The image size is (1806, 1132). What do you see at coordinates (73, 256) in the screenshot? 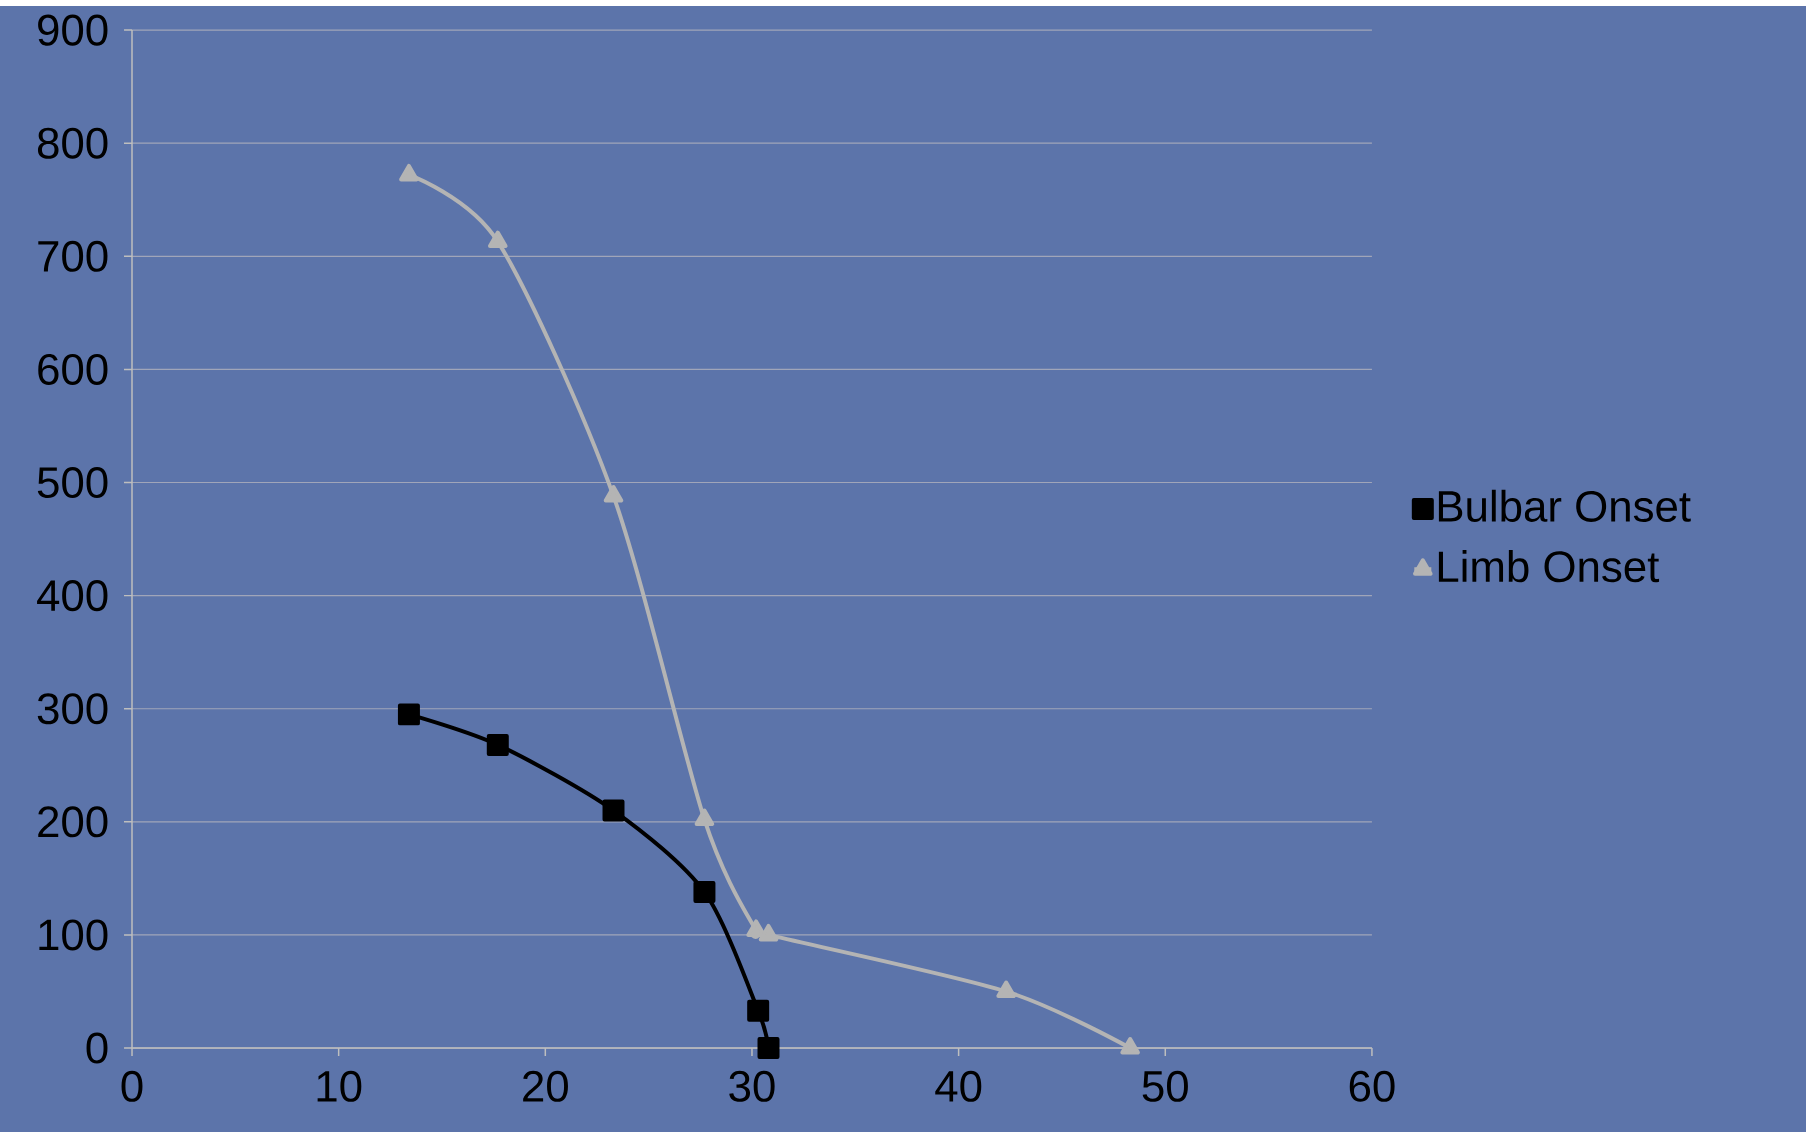
I see `y-tick-label: 700` at bounding box center [73, 256].